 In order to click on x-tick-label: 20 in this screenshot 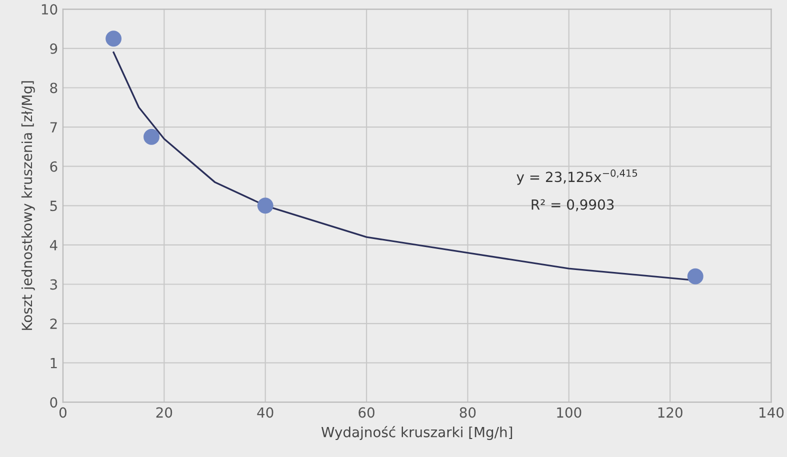, I will do `click(164, 412)`.